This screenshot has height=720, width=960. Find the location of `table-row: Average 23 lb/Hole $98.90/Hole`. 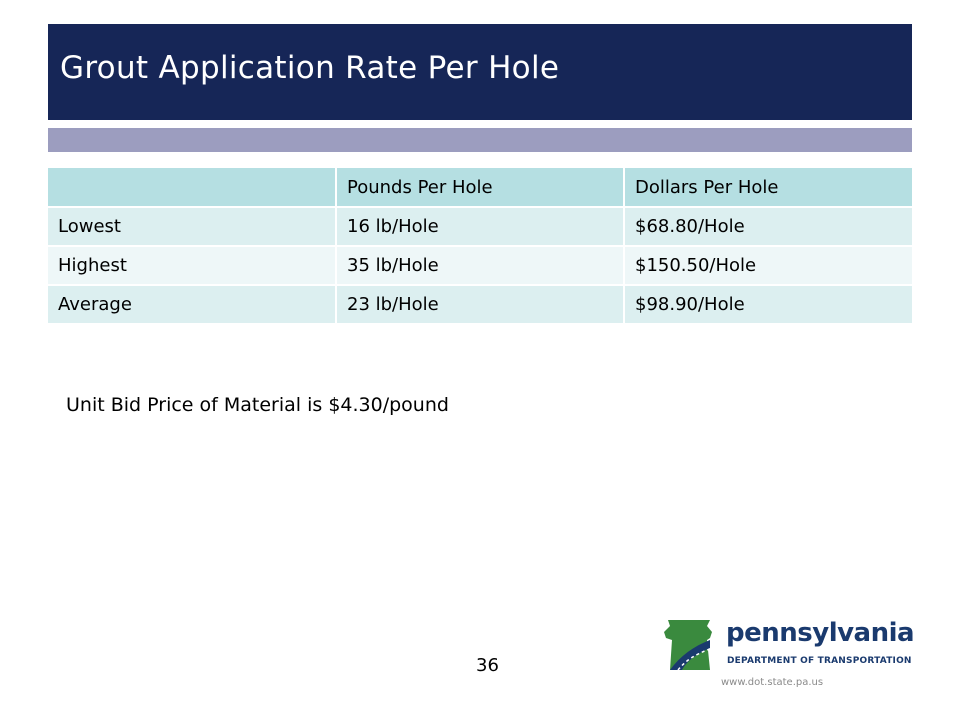

table-row: Average 23 lb/Hole $98.90/Hole is located at coordinates (480, 305).